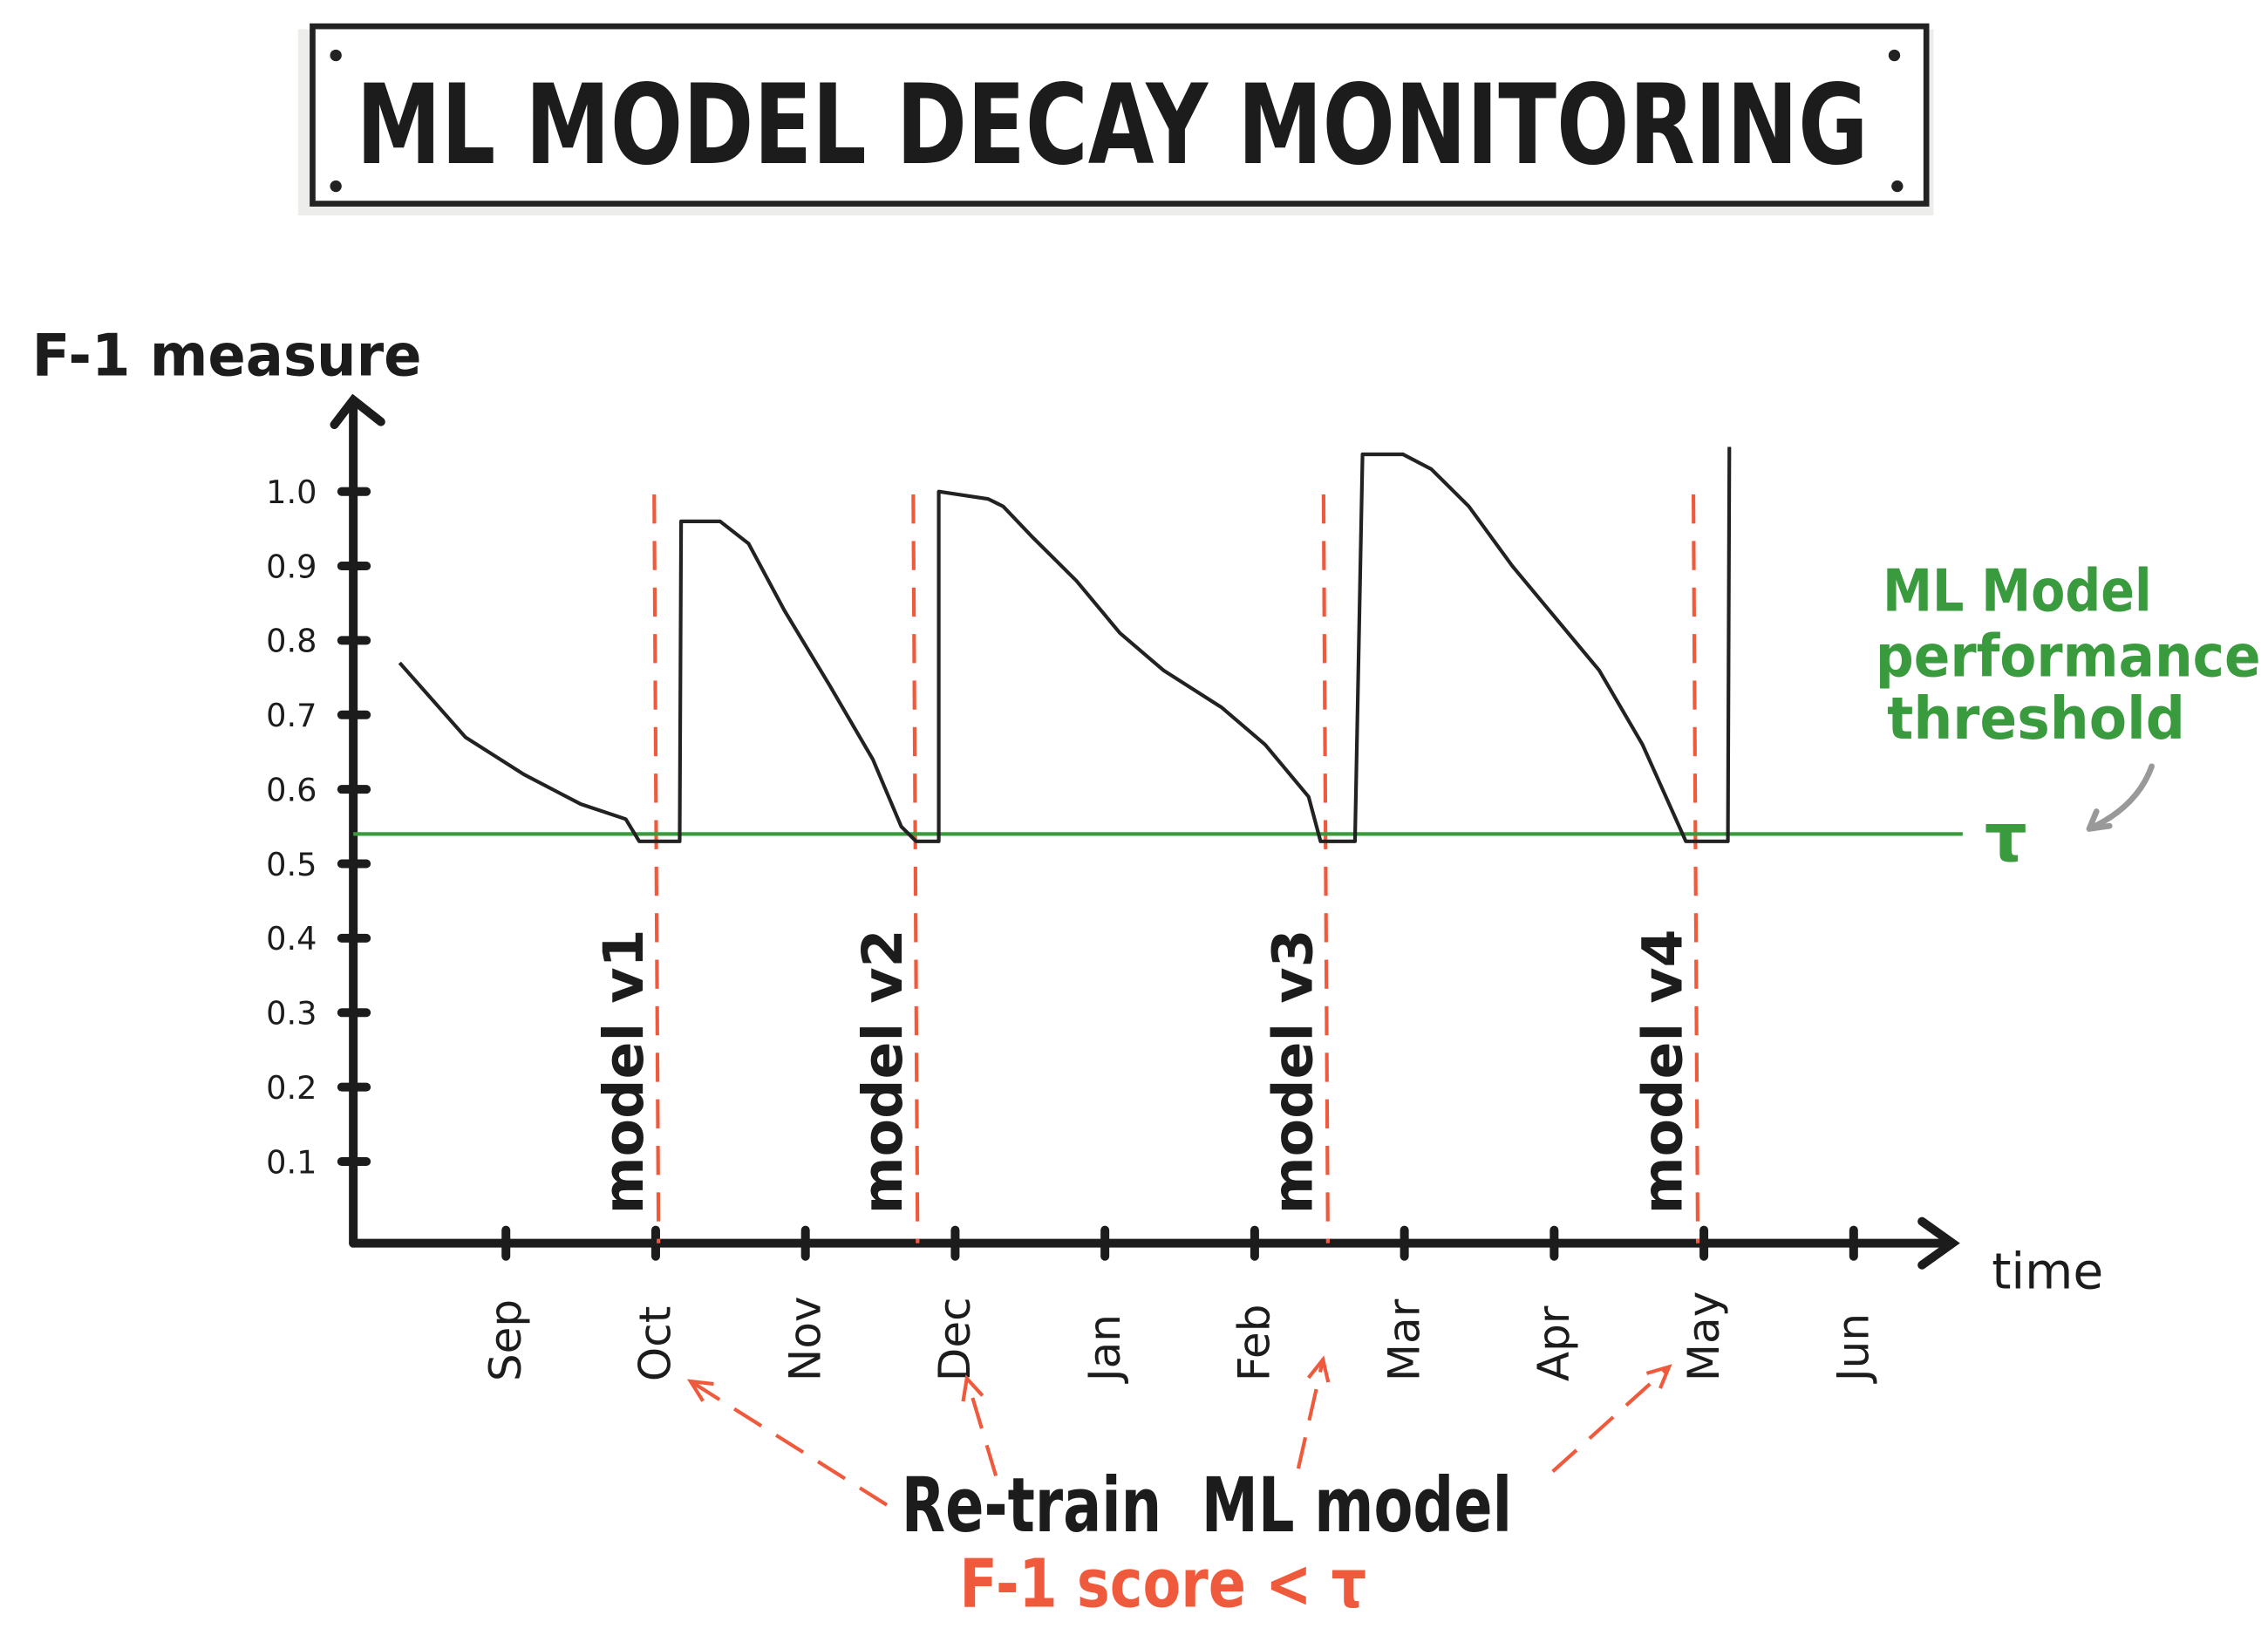 The width and height of the screenshot is (2268, 1649). Describe the element at coordinates (2006, 838) in the screenshot. I see `threshold-symbol: τ` at that location.